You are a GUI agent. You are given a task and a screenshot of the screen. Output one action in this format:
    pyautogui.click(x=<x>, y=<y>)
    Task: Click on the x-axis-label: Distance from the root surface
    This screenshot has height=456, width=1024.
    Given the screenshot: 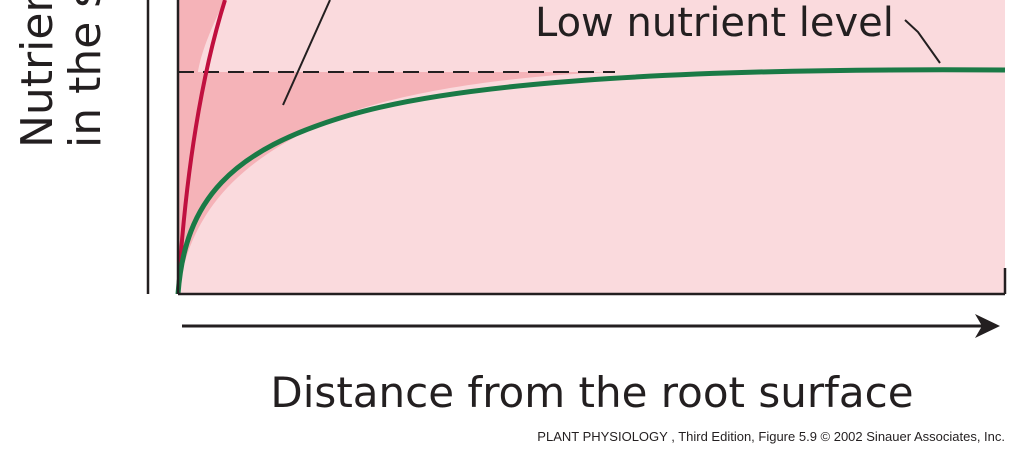 What is the action you would take?
    pyautogui.click(x=591, y=392)
    